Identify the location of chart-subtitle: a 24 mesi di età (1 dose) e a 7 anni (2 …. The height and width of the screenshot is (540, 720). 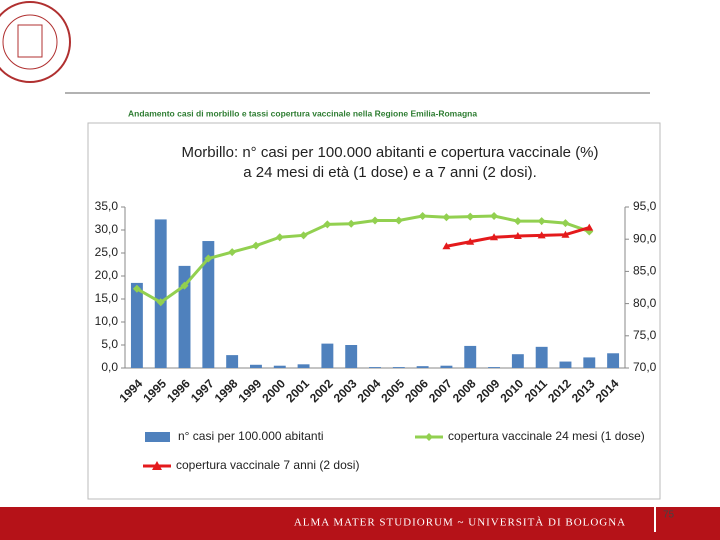
(390, 172).